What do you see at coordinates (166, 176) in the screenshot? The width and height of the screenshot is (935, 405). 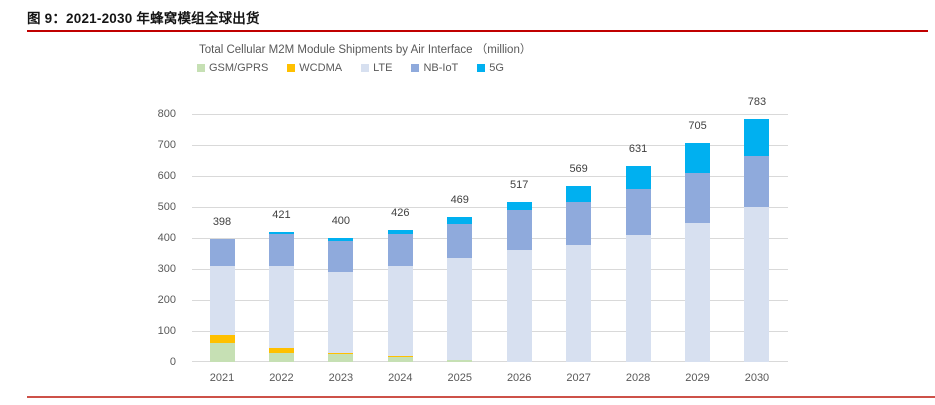 I see `y-tick-label: 600` at bounding box center [166, 176].